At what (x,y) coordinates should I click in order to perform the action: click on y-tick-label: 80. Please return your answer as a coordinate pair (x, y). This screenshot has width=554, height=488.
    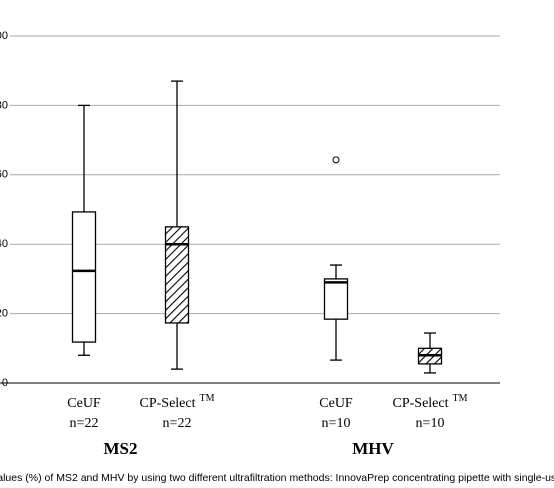
    Looking at the image, I should click on (4, 105).